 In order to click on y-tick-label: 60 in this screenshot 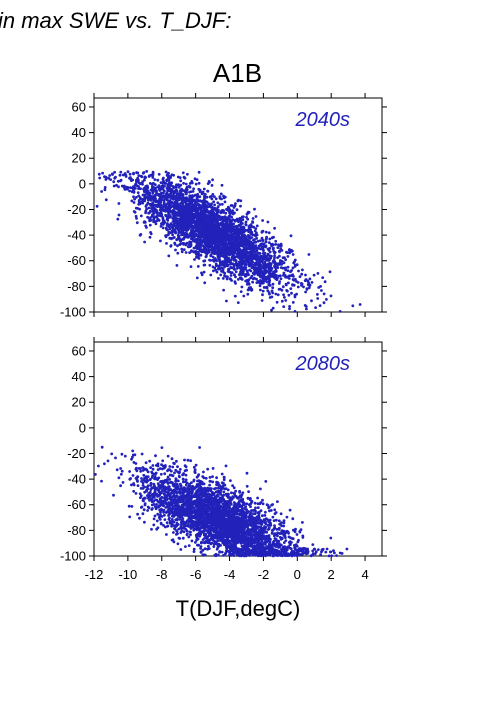, I will do `click(79, 106)`.